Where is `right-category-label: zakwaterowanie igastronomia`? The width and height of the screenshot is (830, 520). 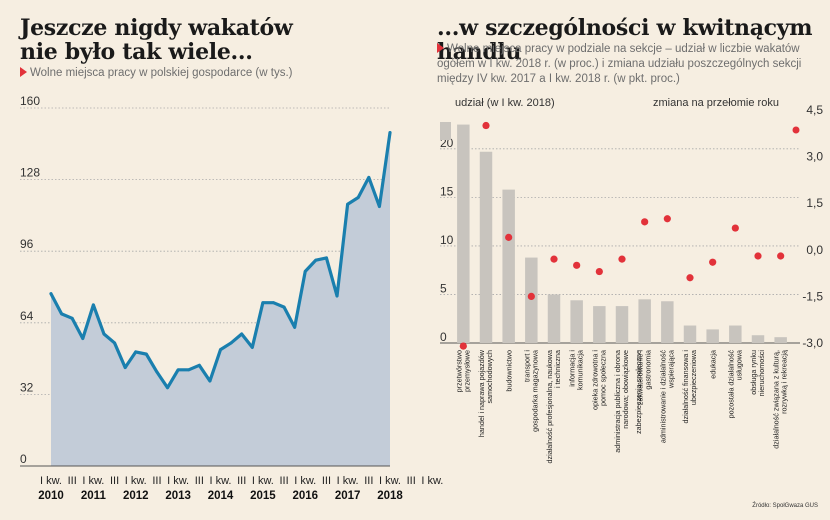 right-category-label: zakwaterowanie igastronomia is located at coordinates (644, 378).